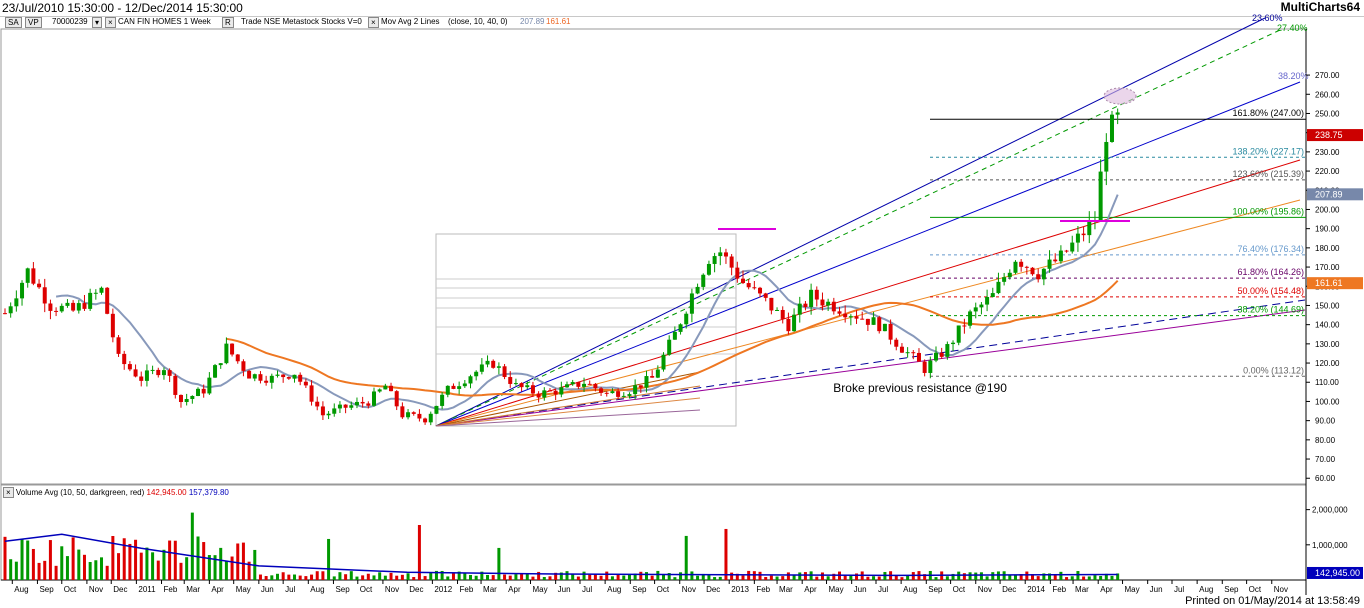 This screenshot has height=608, width=1364. I want to click on study-checkbox-icon: ×, so click(373, 22).